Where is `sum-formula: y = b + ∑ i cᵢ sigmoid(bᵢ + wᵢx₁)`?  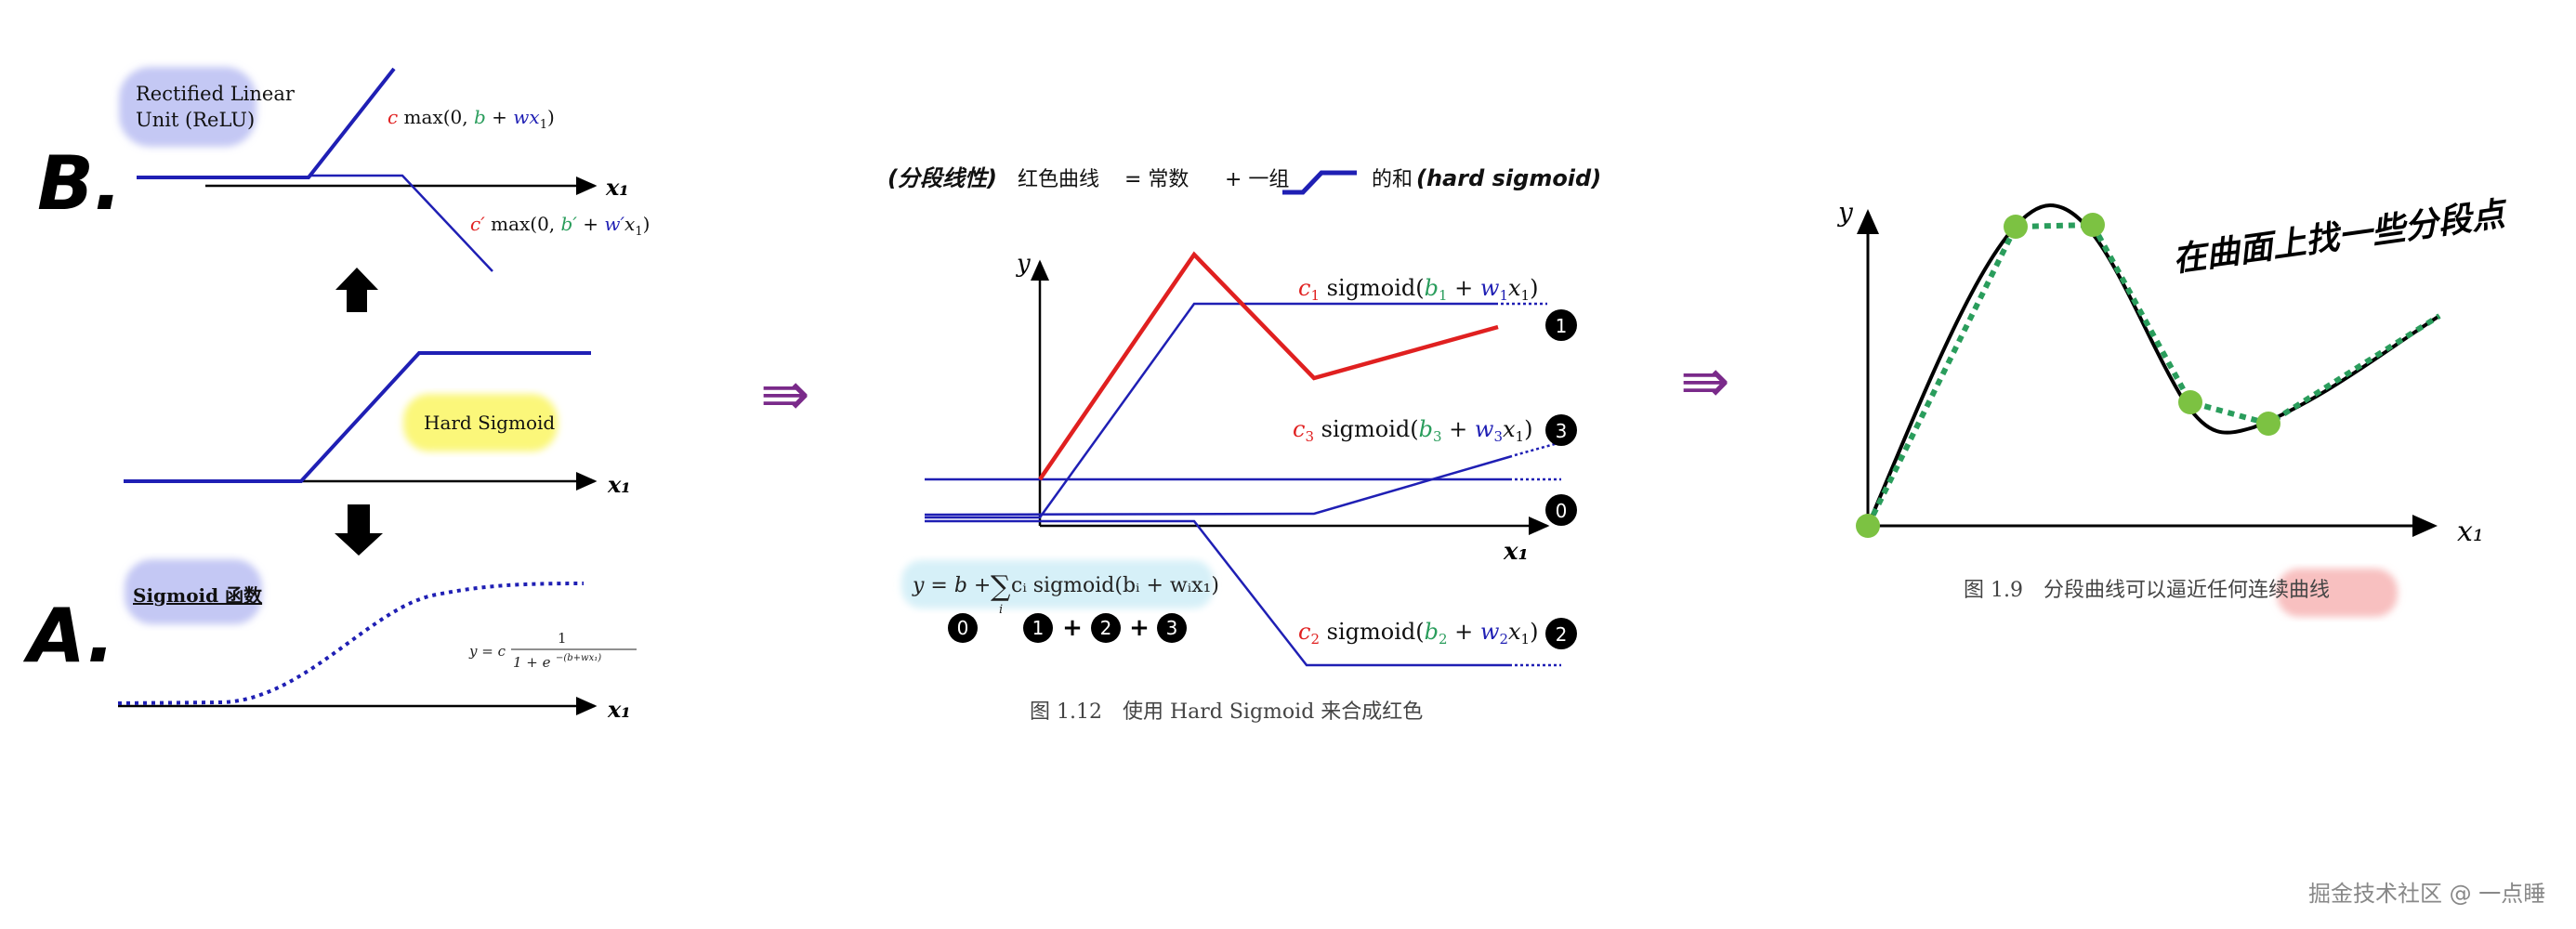
sum-formula: y = b + ∑ i cᵢ sigmoid(bᵢ + wᵢx₁) is located at coordinates (1065, 593).